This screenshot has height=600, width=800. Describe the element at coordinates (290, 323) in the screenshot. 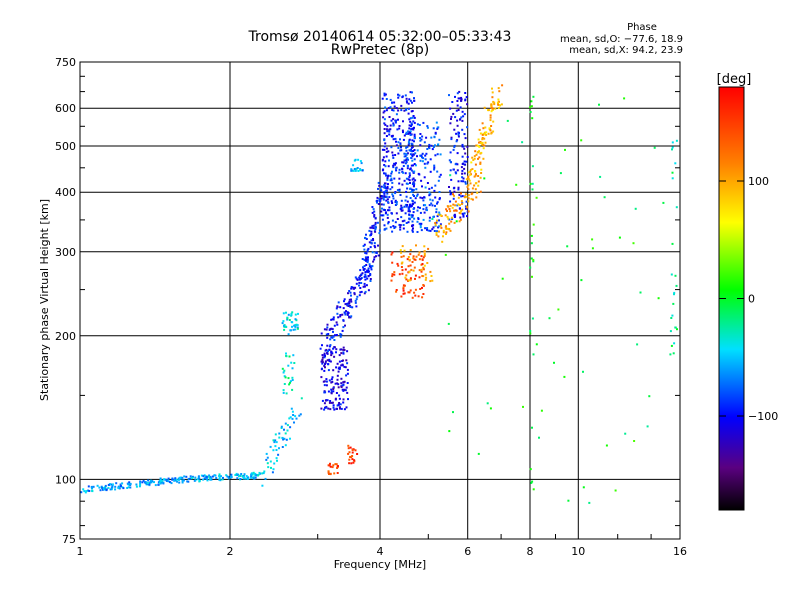

I see `series-cluster-2.6` at that location.